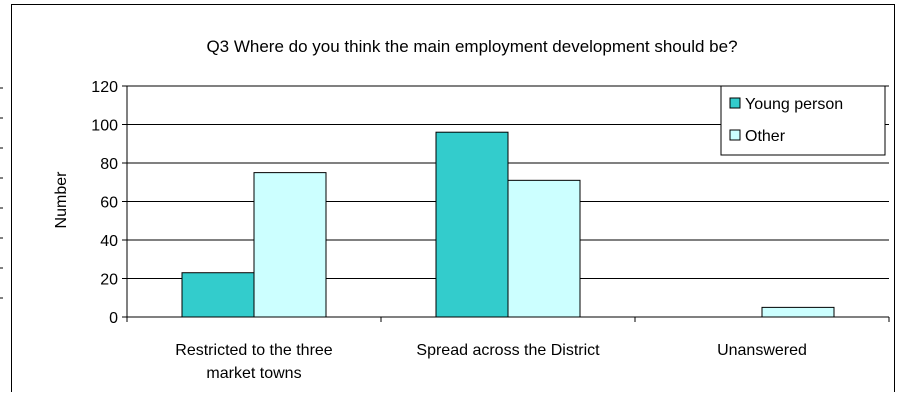 This screenshot has height=393, width=901. Describe the element at coordinates (109, 203) in the screenshot. I see `y-tick-label-60: 60` at that location.